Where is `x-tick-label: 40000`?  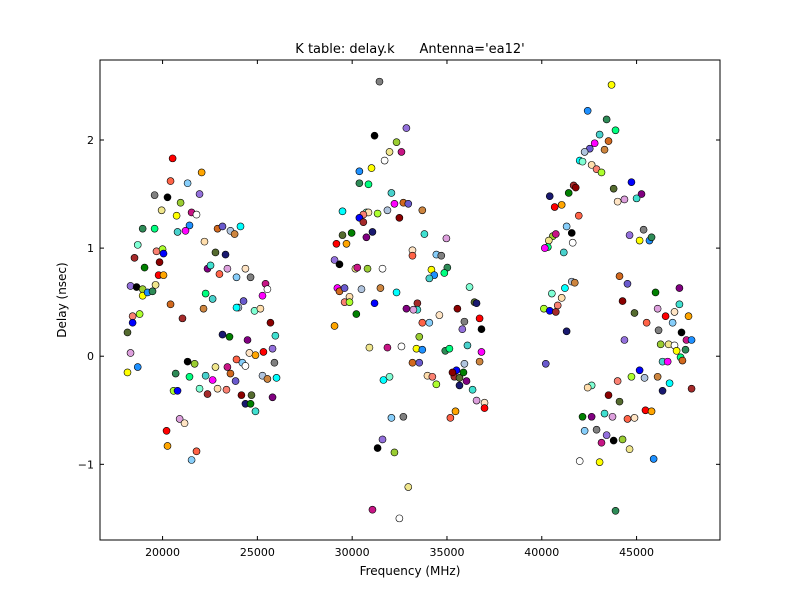
x-tick-label: 40000 is located at coordinates (541, 552).